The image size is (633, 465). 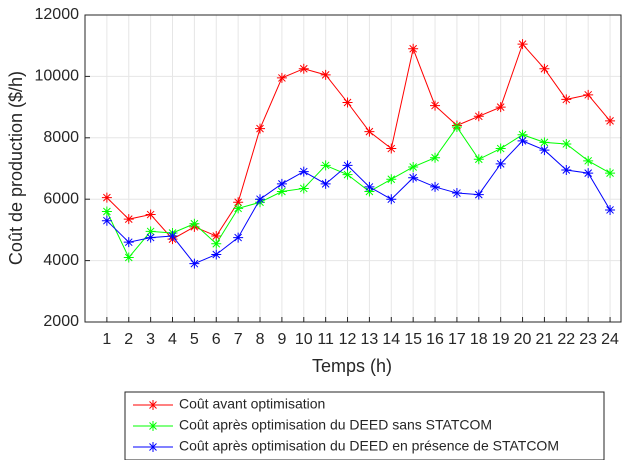 I want to click on y-tick-label: 2000, so click(x=61, y=321).